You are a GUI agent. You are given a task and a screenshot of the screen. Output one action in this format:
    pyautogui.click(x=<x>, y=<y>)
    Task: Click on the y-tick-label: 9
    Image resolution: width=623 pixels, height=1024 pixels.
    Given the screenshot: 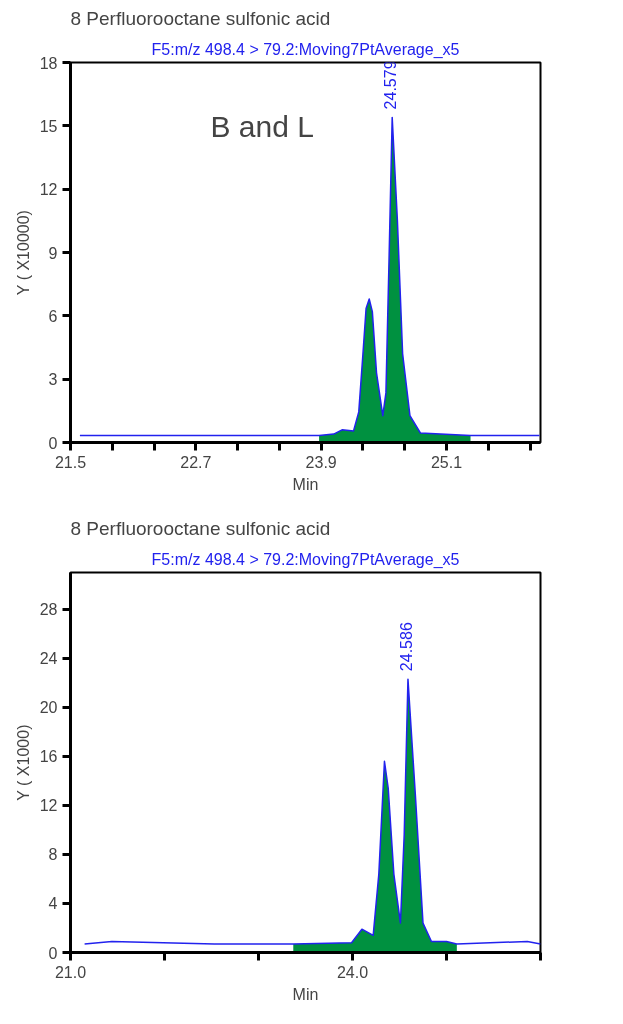 What is the action you would take?
    pyautogui.click(x=53, y=253)
    